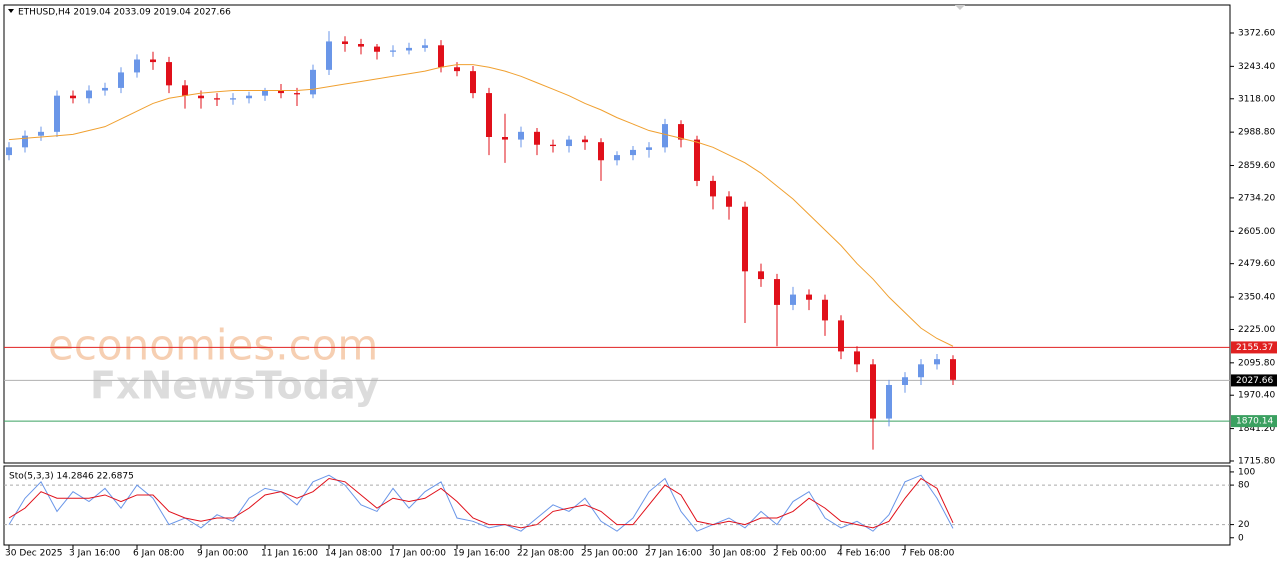 The image size is (1280, 567). Describe the element at coordinates (1246, 472) in the screenshot. I see `y-tick-label: 100` at that location.